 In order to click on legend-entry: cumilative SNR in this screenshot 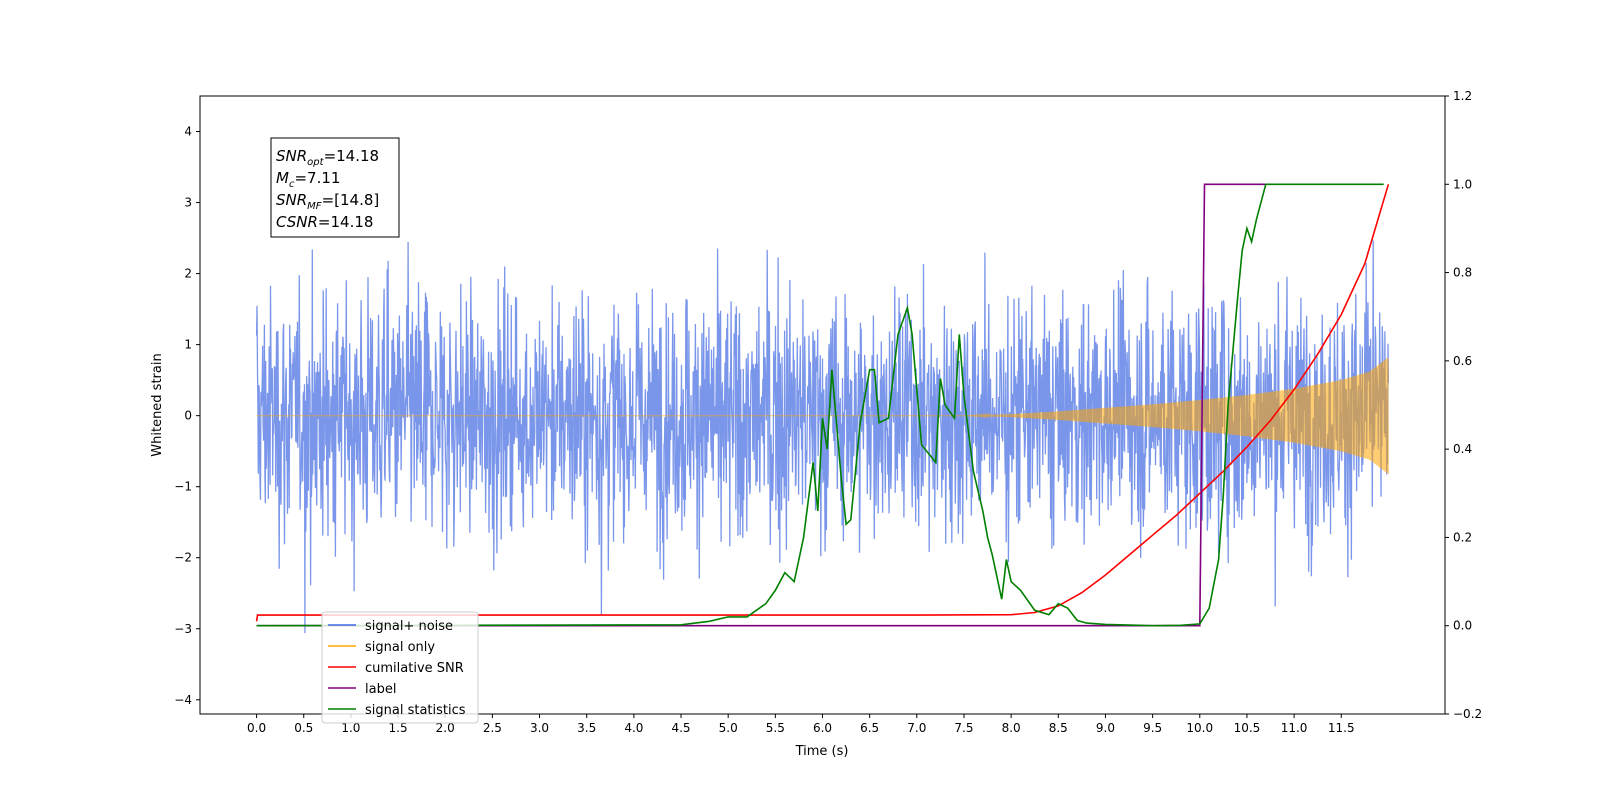, I will do `click(396, 668)`.